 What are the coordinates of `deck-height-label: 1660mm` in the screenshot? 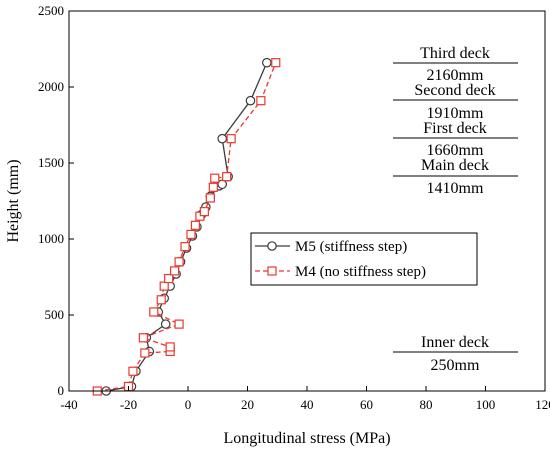 It's located at (455, 150).